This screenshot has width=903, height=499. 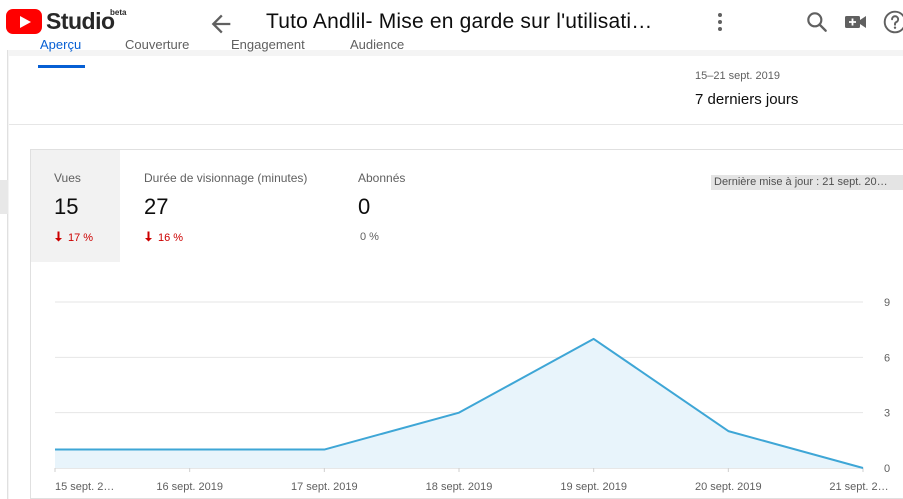 I want to click on metric-card-abonnes: Abonnés 0 0 %, so click(x=395, y=206).